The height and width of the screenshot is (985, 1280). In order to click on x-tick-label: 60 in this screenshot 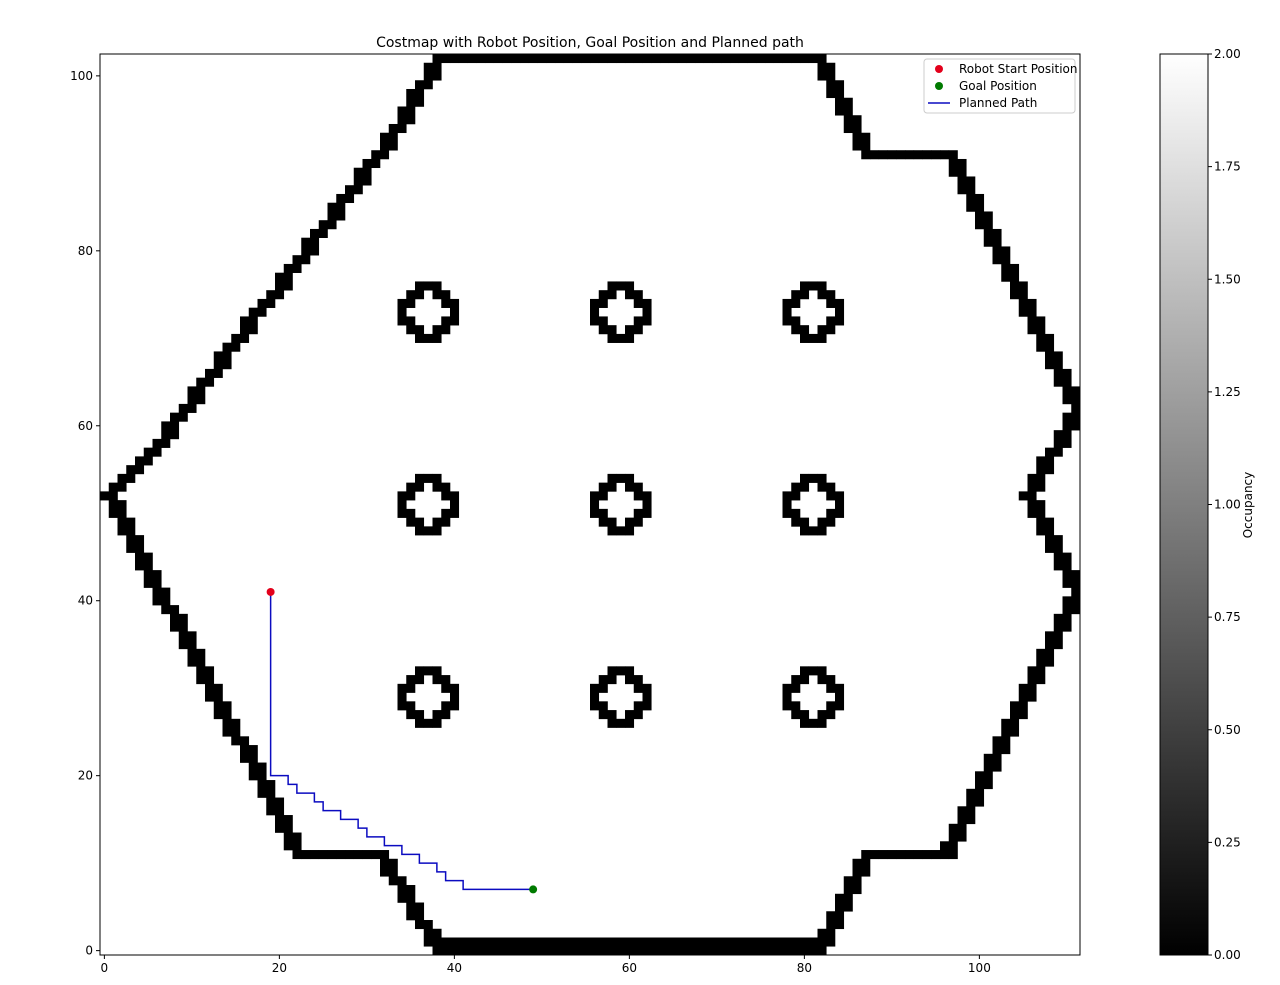, I will do `click(629, 968)`.